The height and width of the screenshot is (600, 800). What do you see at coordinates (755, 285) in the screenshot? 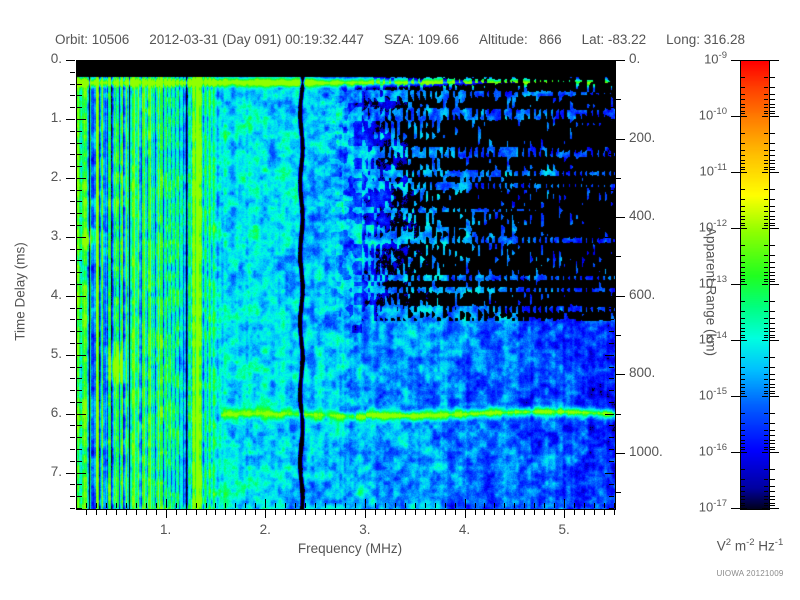
I see `colorbar-gradient` at bounding box center [755, 285].